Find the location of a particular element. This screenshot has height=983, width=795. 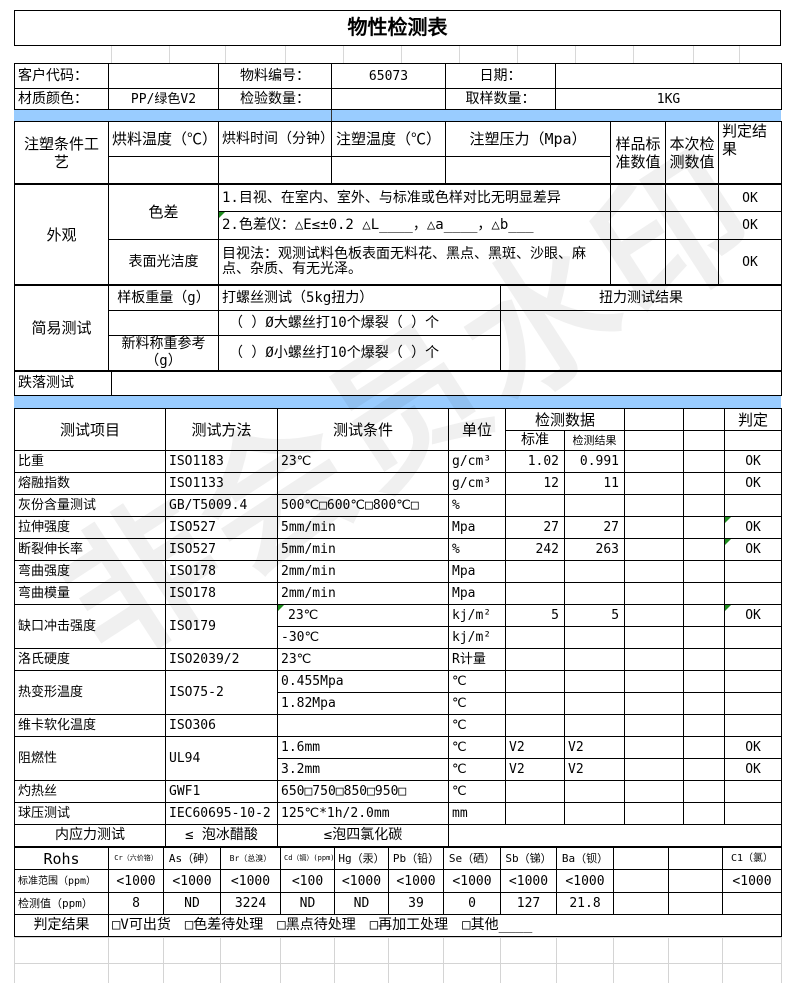

test-row-internal-stress: 内应力测试 ≤ 泡冰醋酸 ≤泡四氯化碳 is located at coordinates (398, 835).